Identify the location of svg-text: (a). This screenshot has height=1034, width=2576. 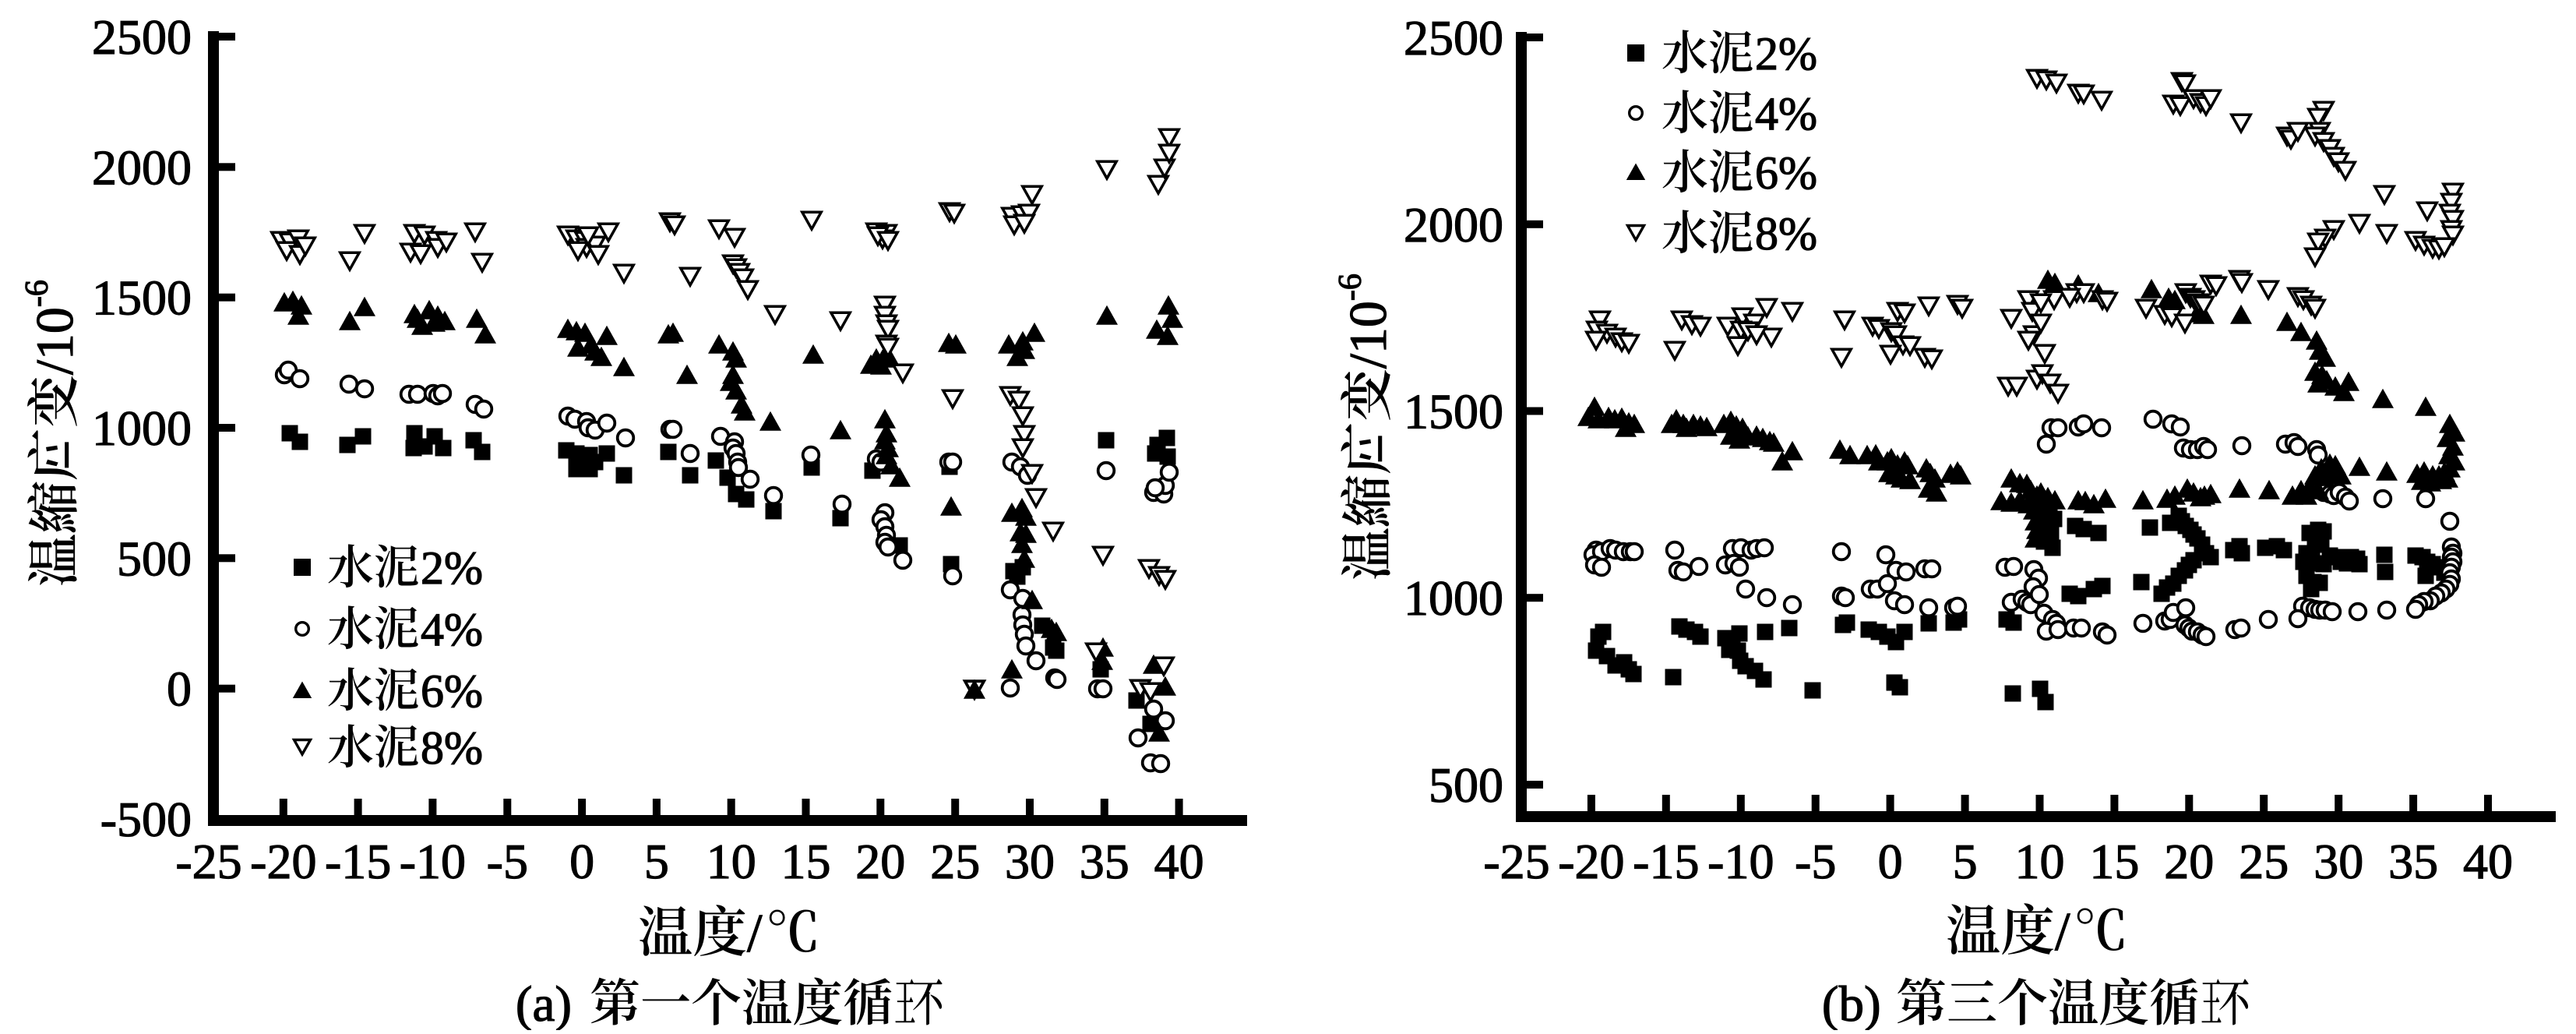
(544, 1003).